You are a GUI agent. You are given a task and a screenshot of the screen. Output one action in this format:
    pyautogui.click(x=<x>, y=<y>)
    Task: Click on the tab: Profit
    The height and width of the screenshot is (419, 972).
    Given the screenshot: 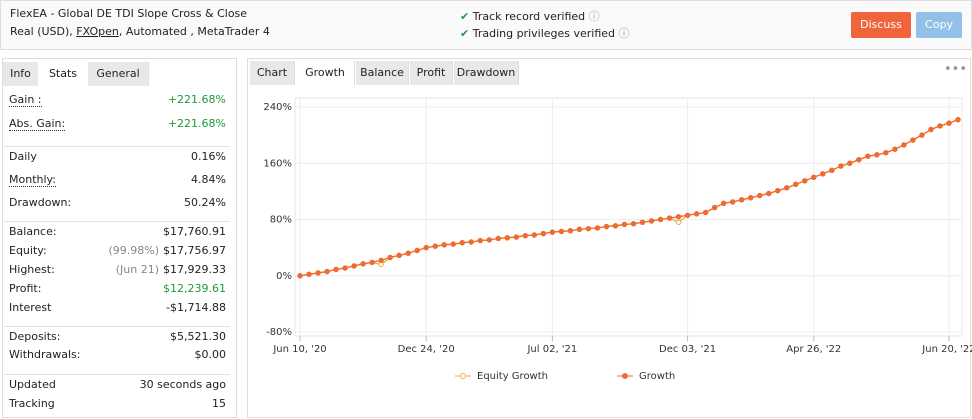 What is the action you would take?
    pyautogui.click(x=431, y=73)
    